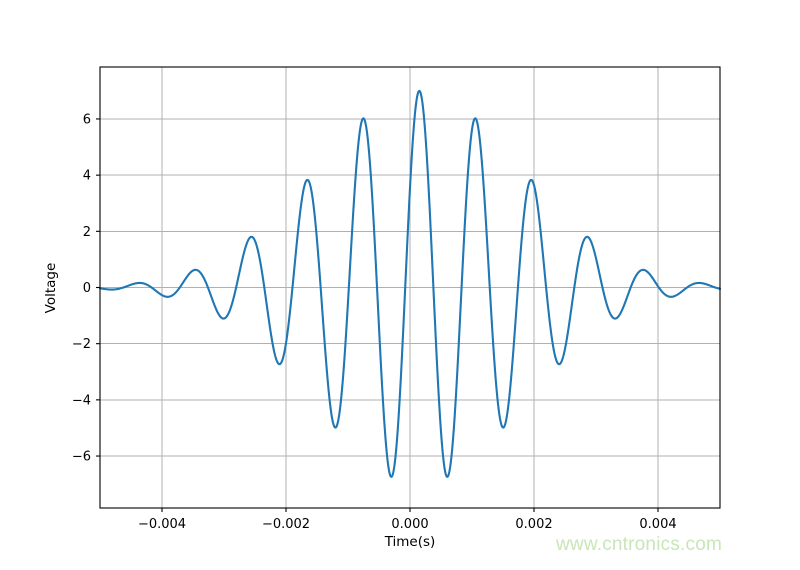  Describe the element at coordinates (98, 287) in the screenshot. I see `y-tickmarks` at that location.